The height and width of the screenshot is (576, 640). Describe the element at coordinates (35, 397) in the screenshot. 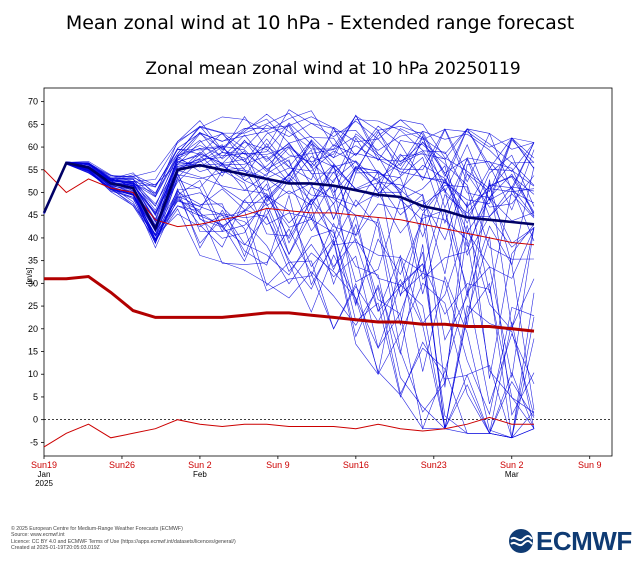

I see `y-tick-label: 5` at that location.